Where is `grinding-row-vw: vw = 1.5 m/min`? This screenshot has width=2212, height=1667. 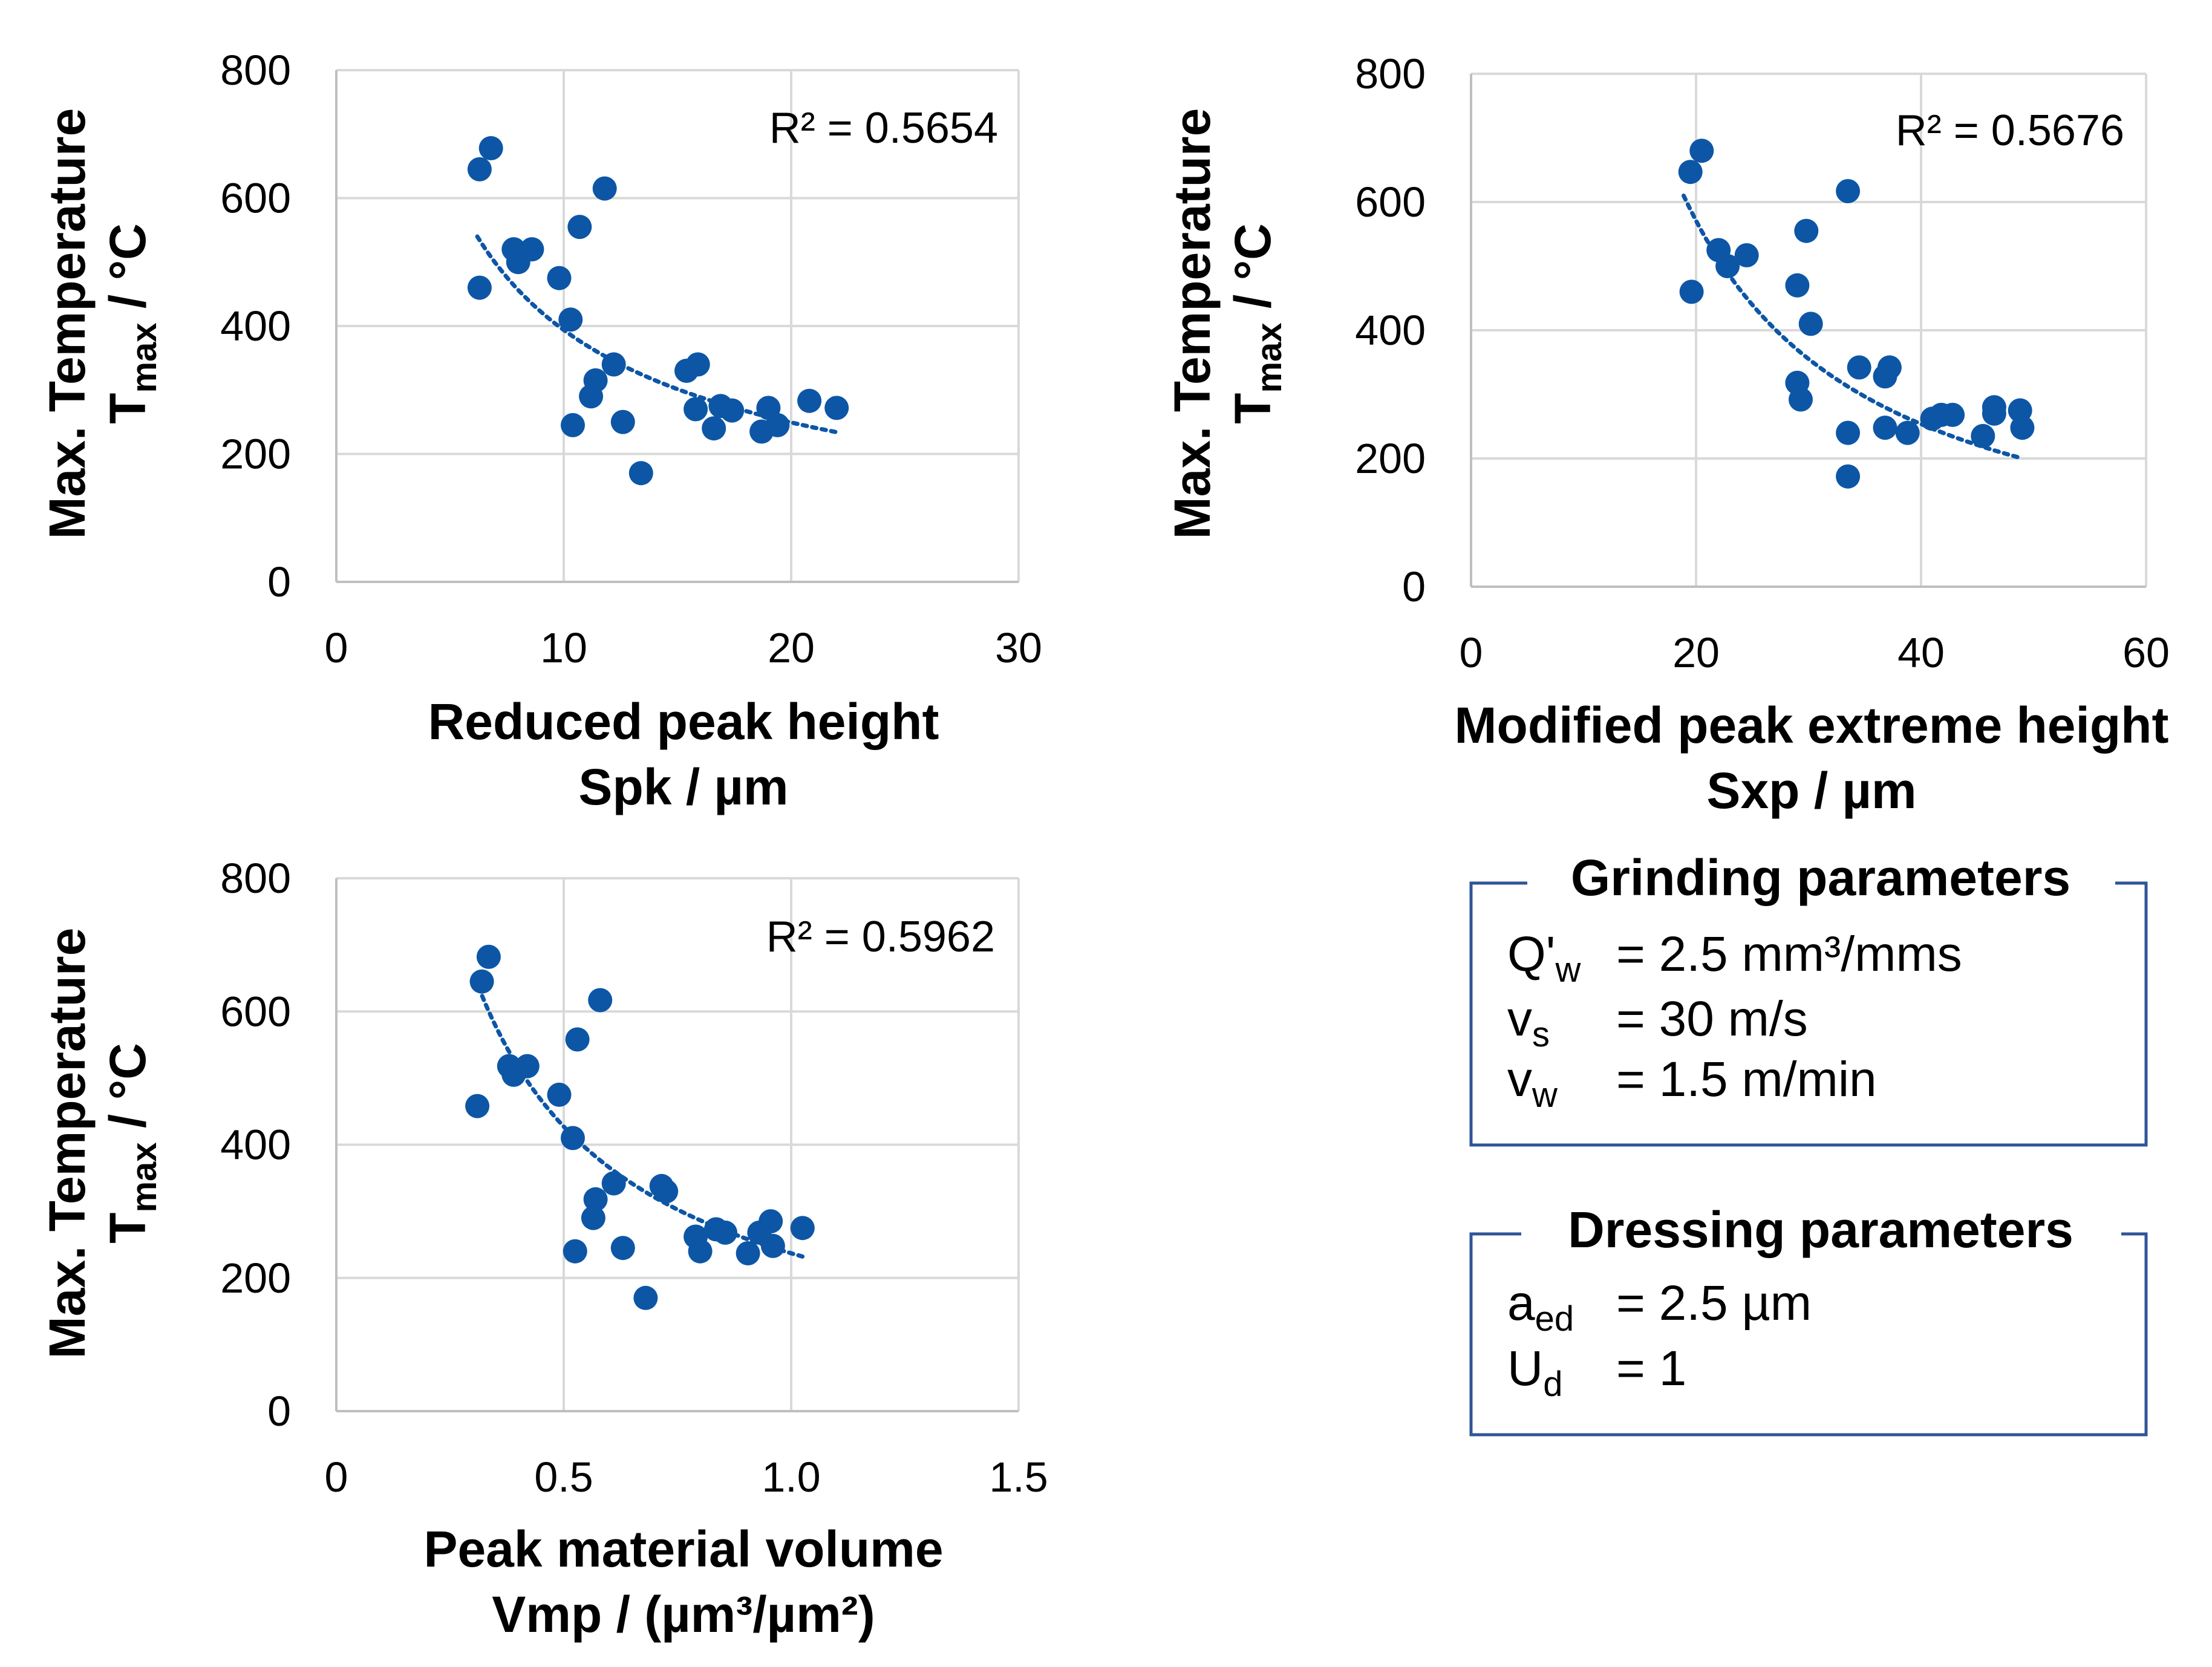 grinding-row-vw: vw = 1.5 m/min is located at coordinates (1692, 1083).